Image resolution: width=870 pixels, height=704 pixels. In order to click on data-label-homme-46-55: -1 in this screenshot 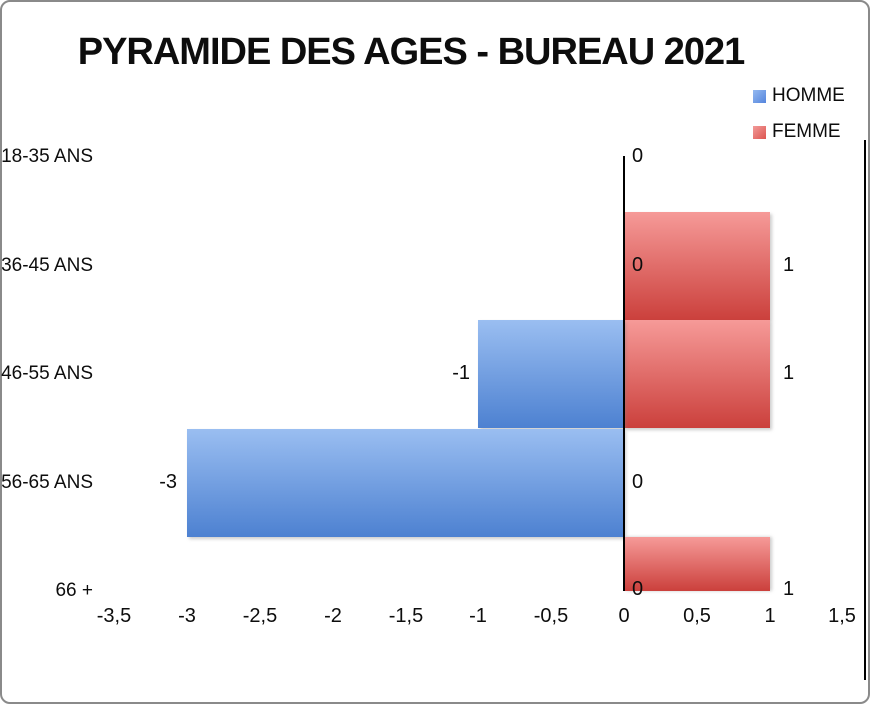, I will do `click(461, 373)`.